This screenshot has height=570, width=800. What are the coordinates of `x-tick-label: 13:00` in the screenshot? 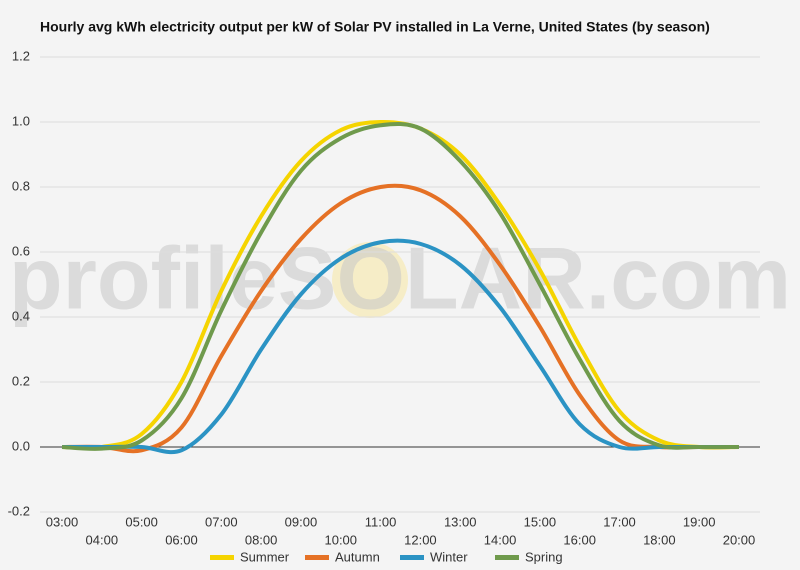 It's located at (460, 521).